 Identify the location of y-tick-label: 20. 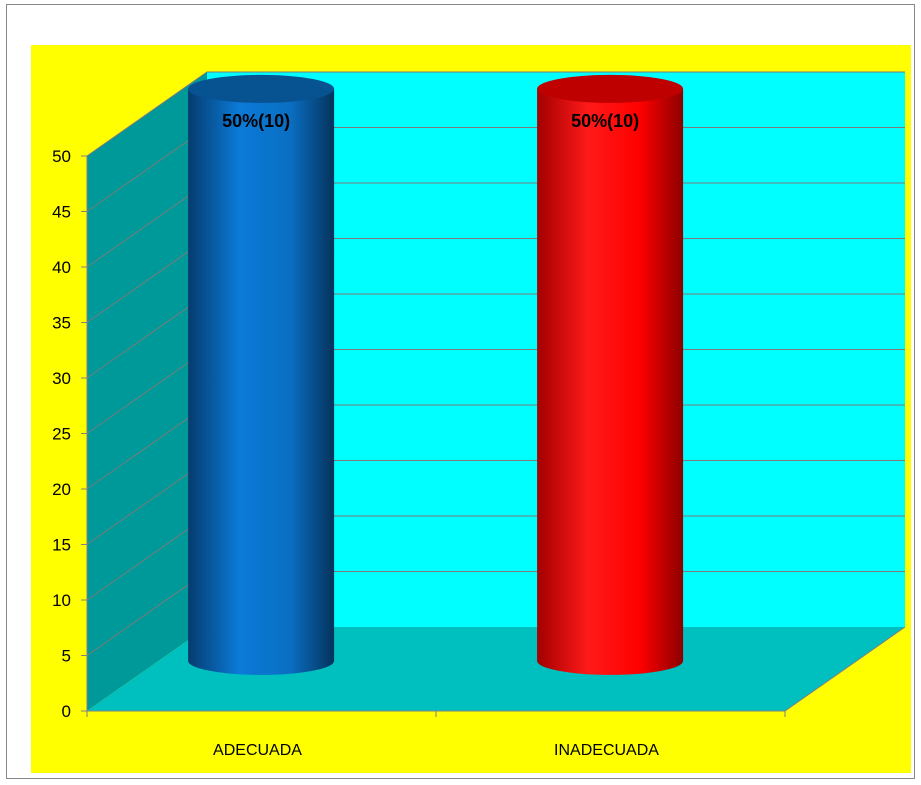
(61, 489).